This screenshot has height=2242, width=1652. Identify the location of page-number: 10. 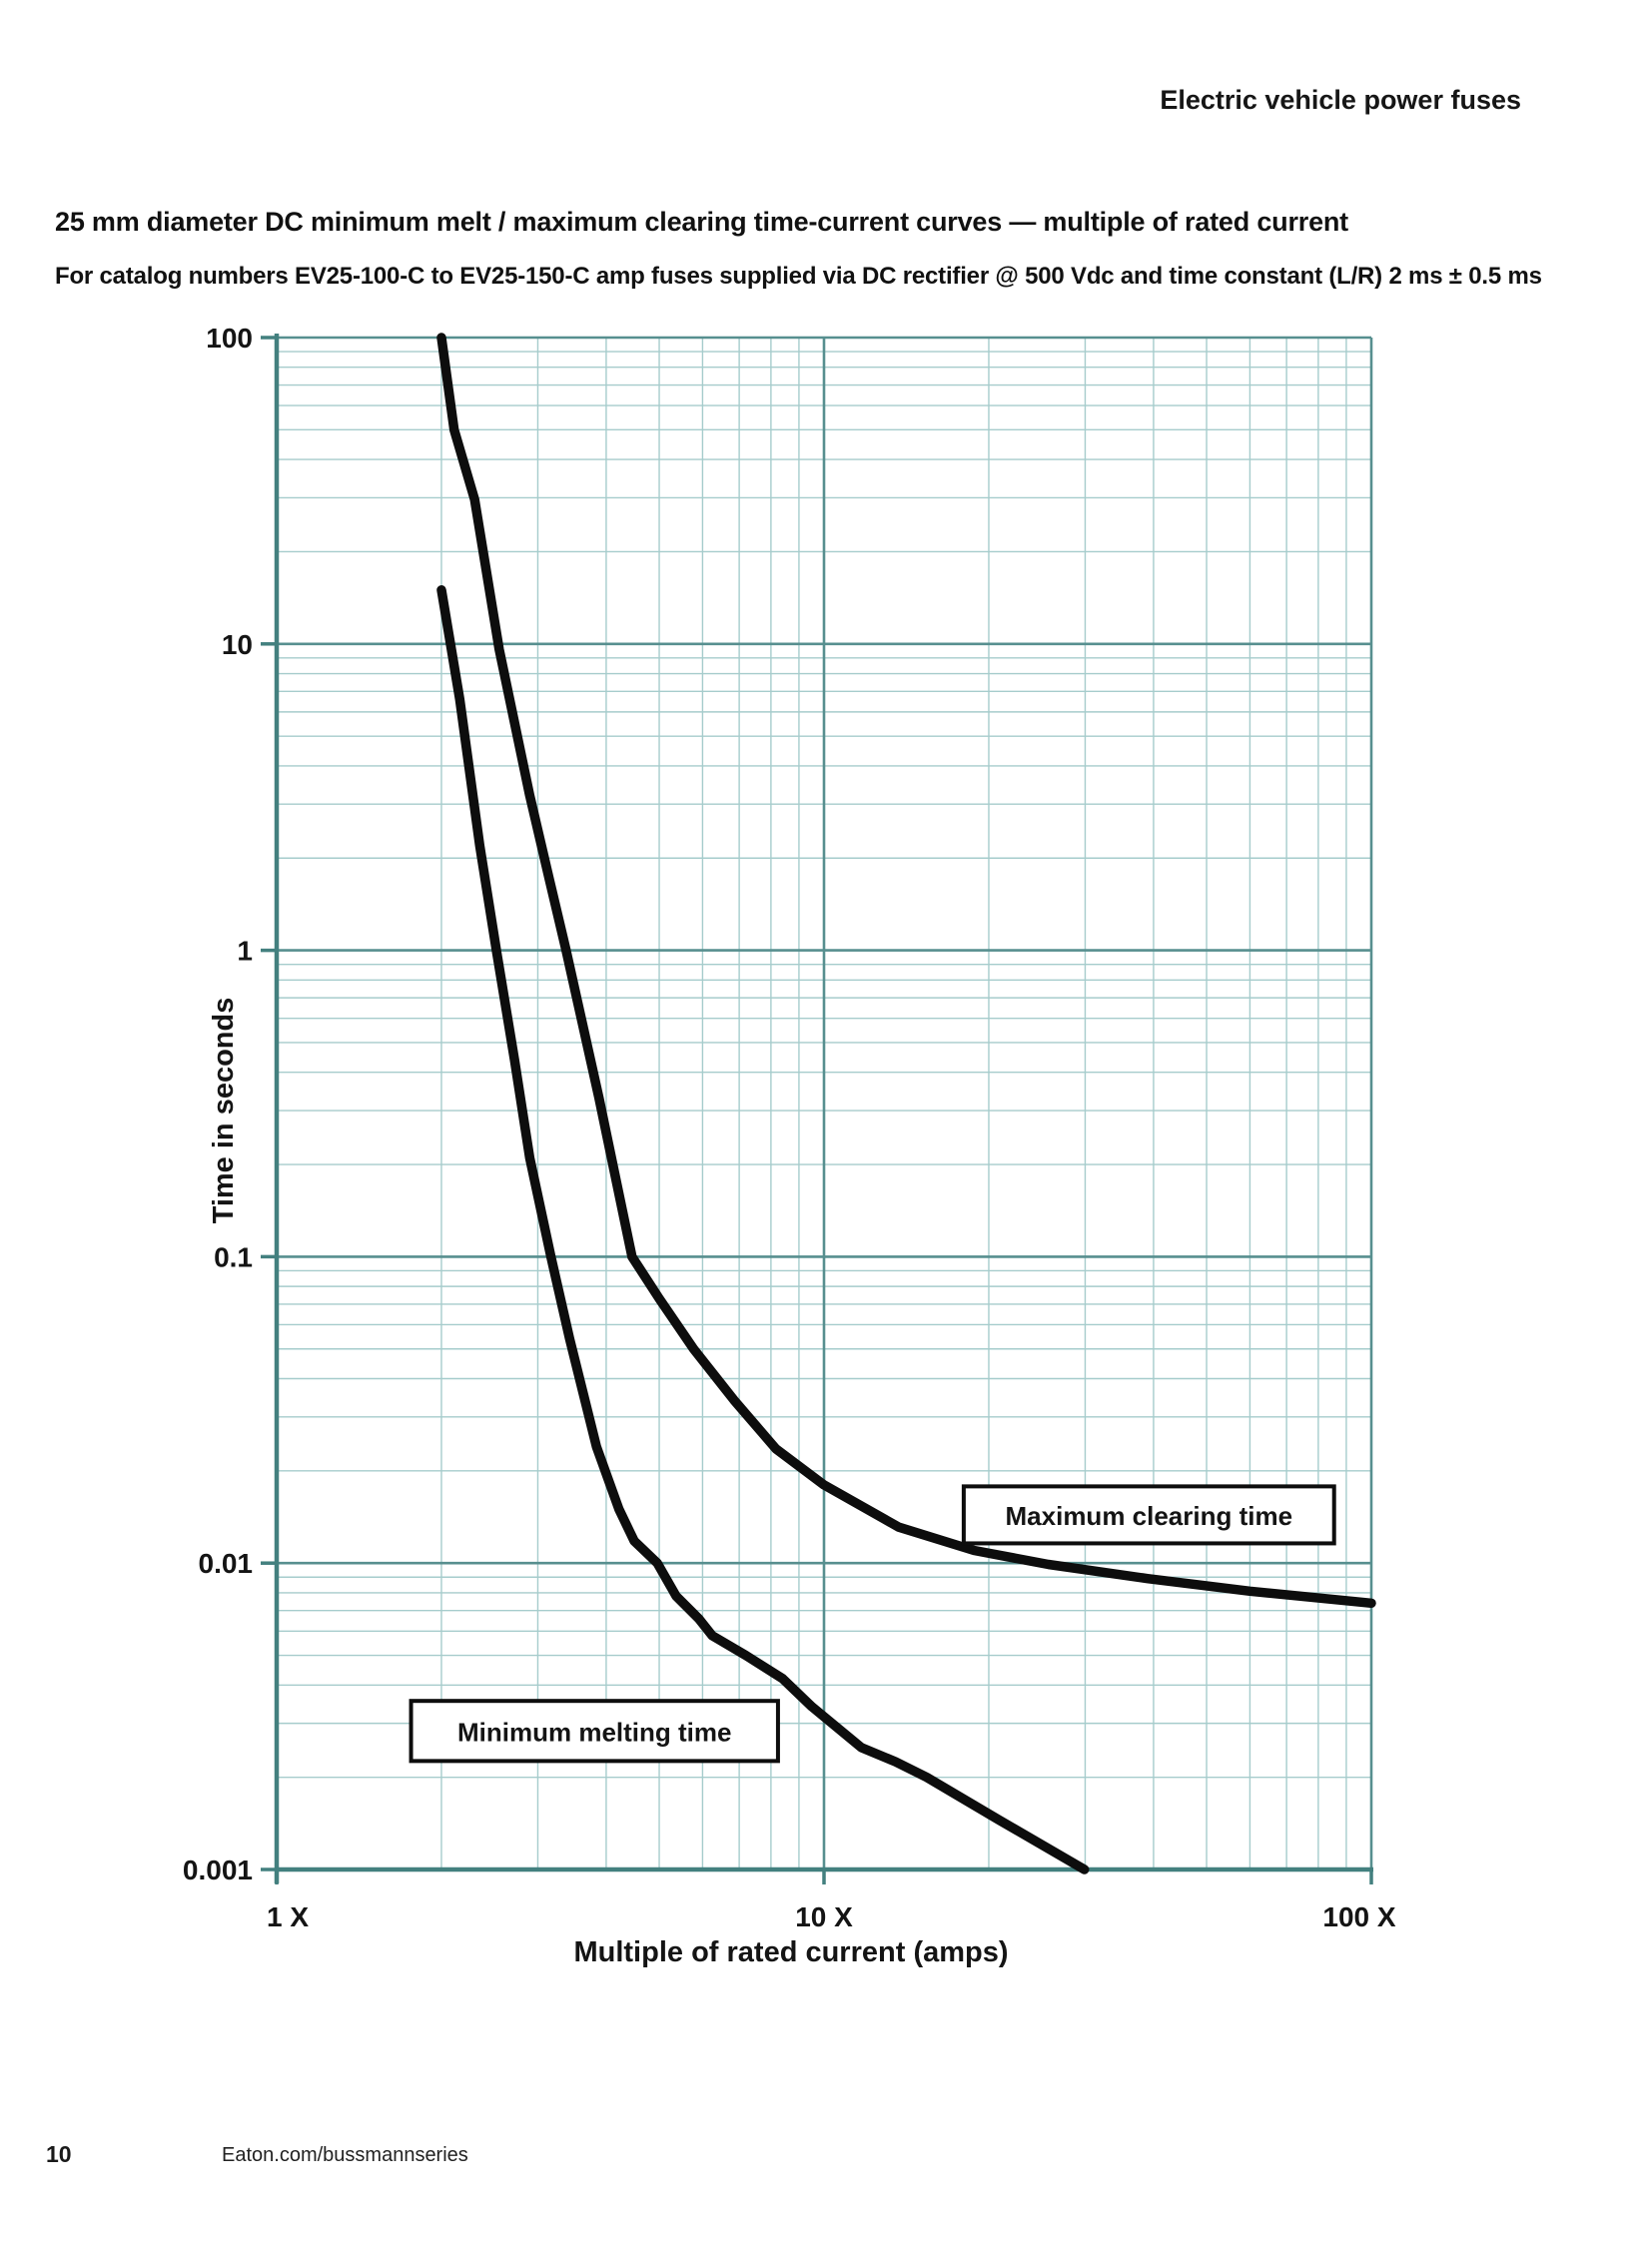
(59, 2154).